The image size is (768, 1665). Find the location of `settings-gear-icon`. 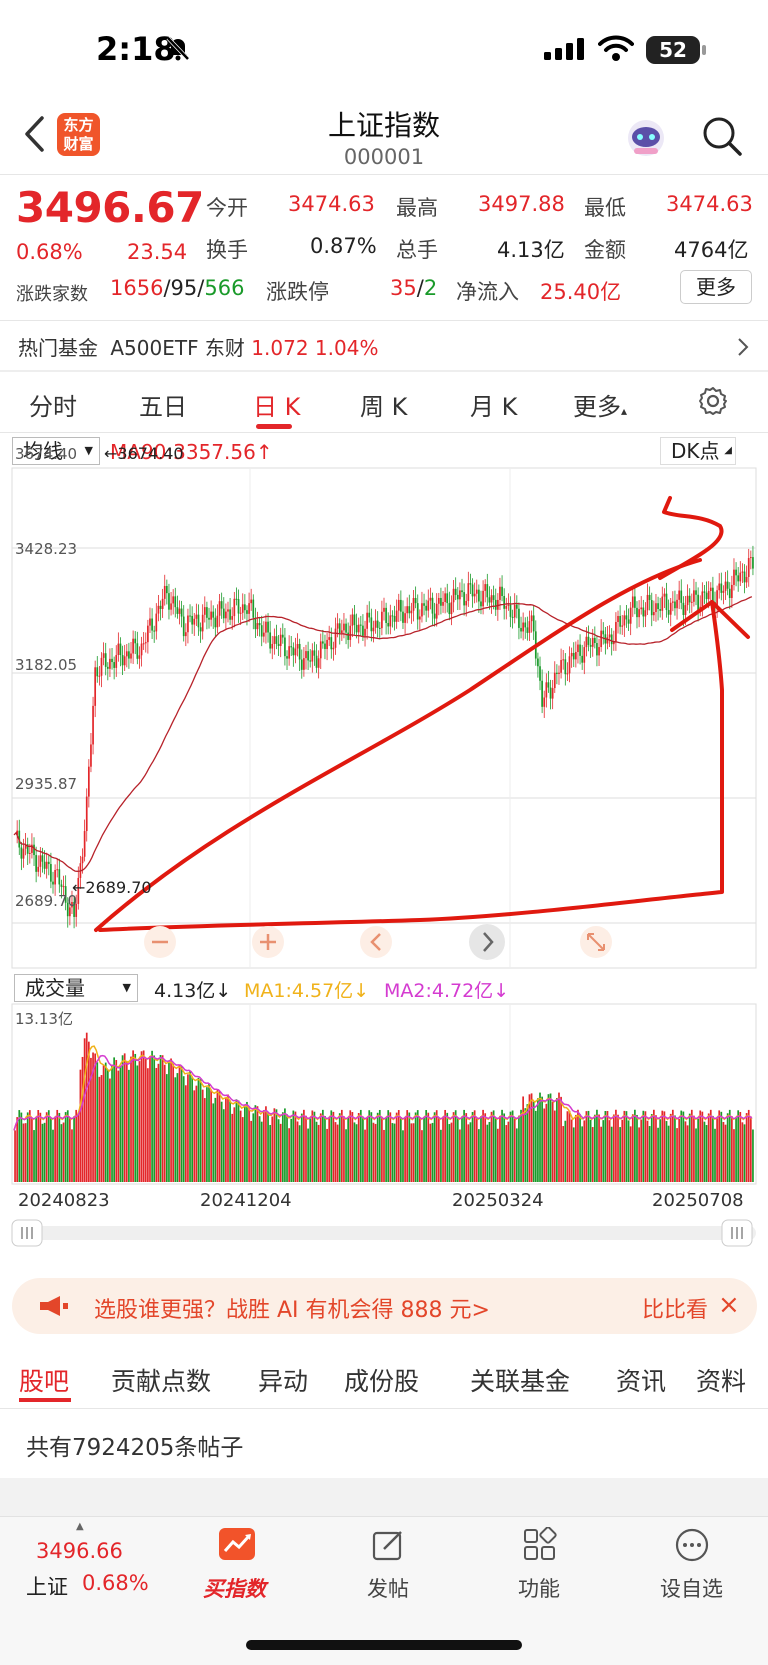

settings-gear-icon is located at coordinates (713, 401).